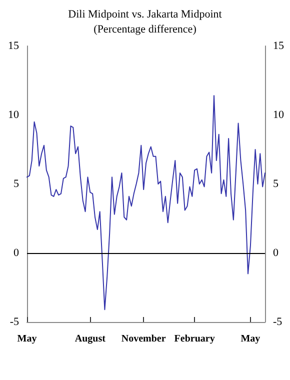  I want to click on chart-title: Dili Midpoint vs. Jakarta Midpoint, so click(145, 14).